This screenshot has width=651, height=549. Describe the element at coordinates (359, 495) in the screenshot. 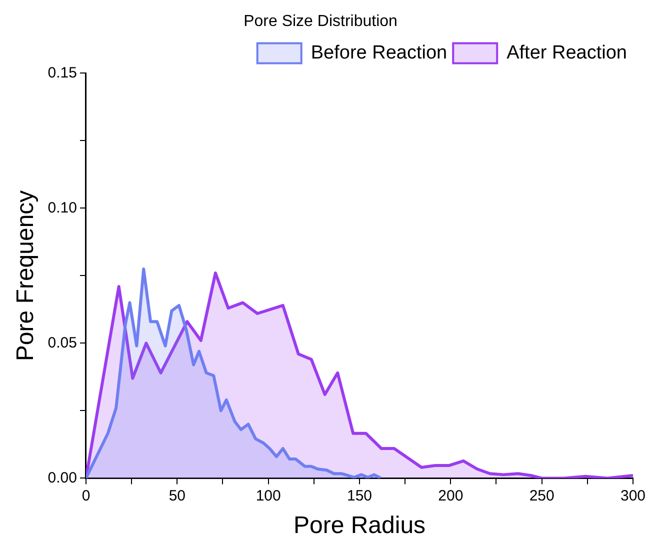

I see `x-tick-label: 150` at that location.